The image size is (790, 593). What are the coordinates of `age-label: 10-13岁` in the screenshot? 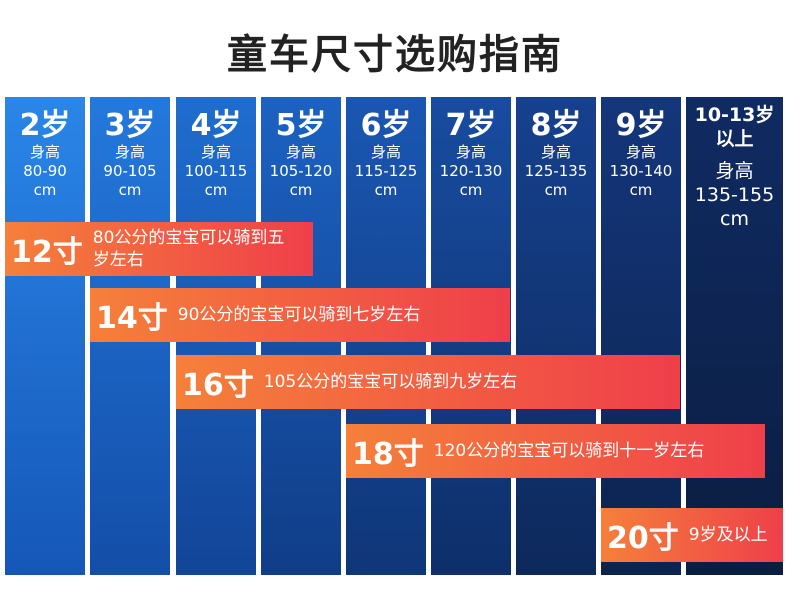 It's located at (734, 115).